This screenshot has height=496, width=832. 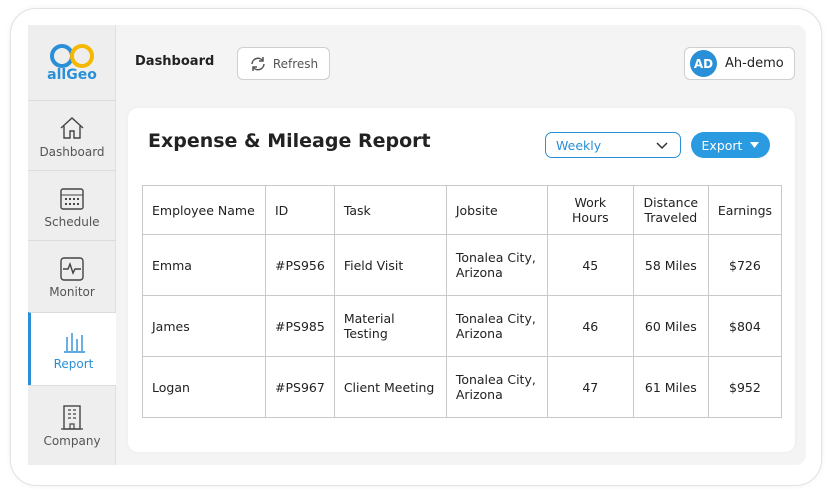 What do you see at coordinates (662, 146) in the screenshot?
I see `chevron` at bounding box center [662, 146].